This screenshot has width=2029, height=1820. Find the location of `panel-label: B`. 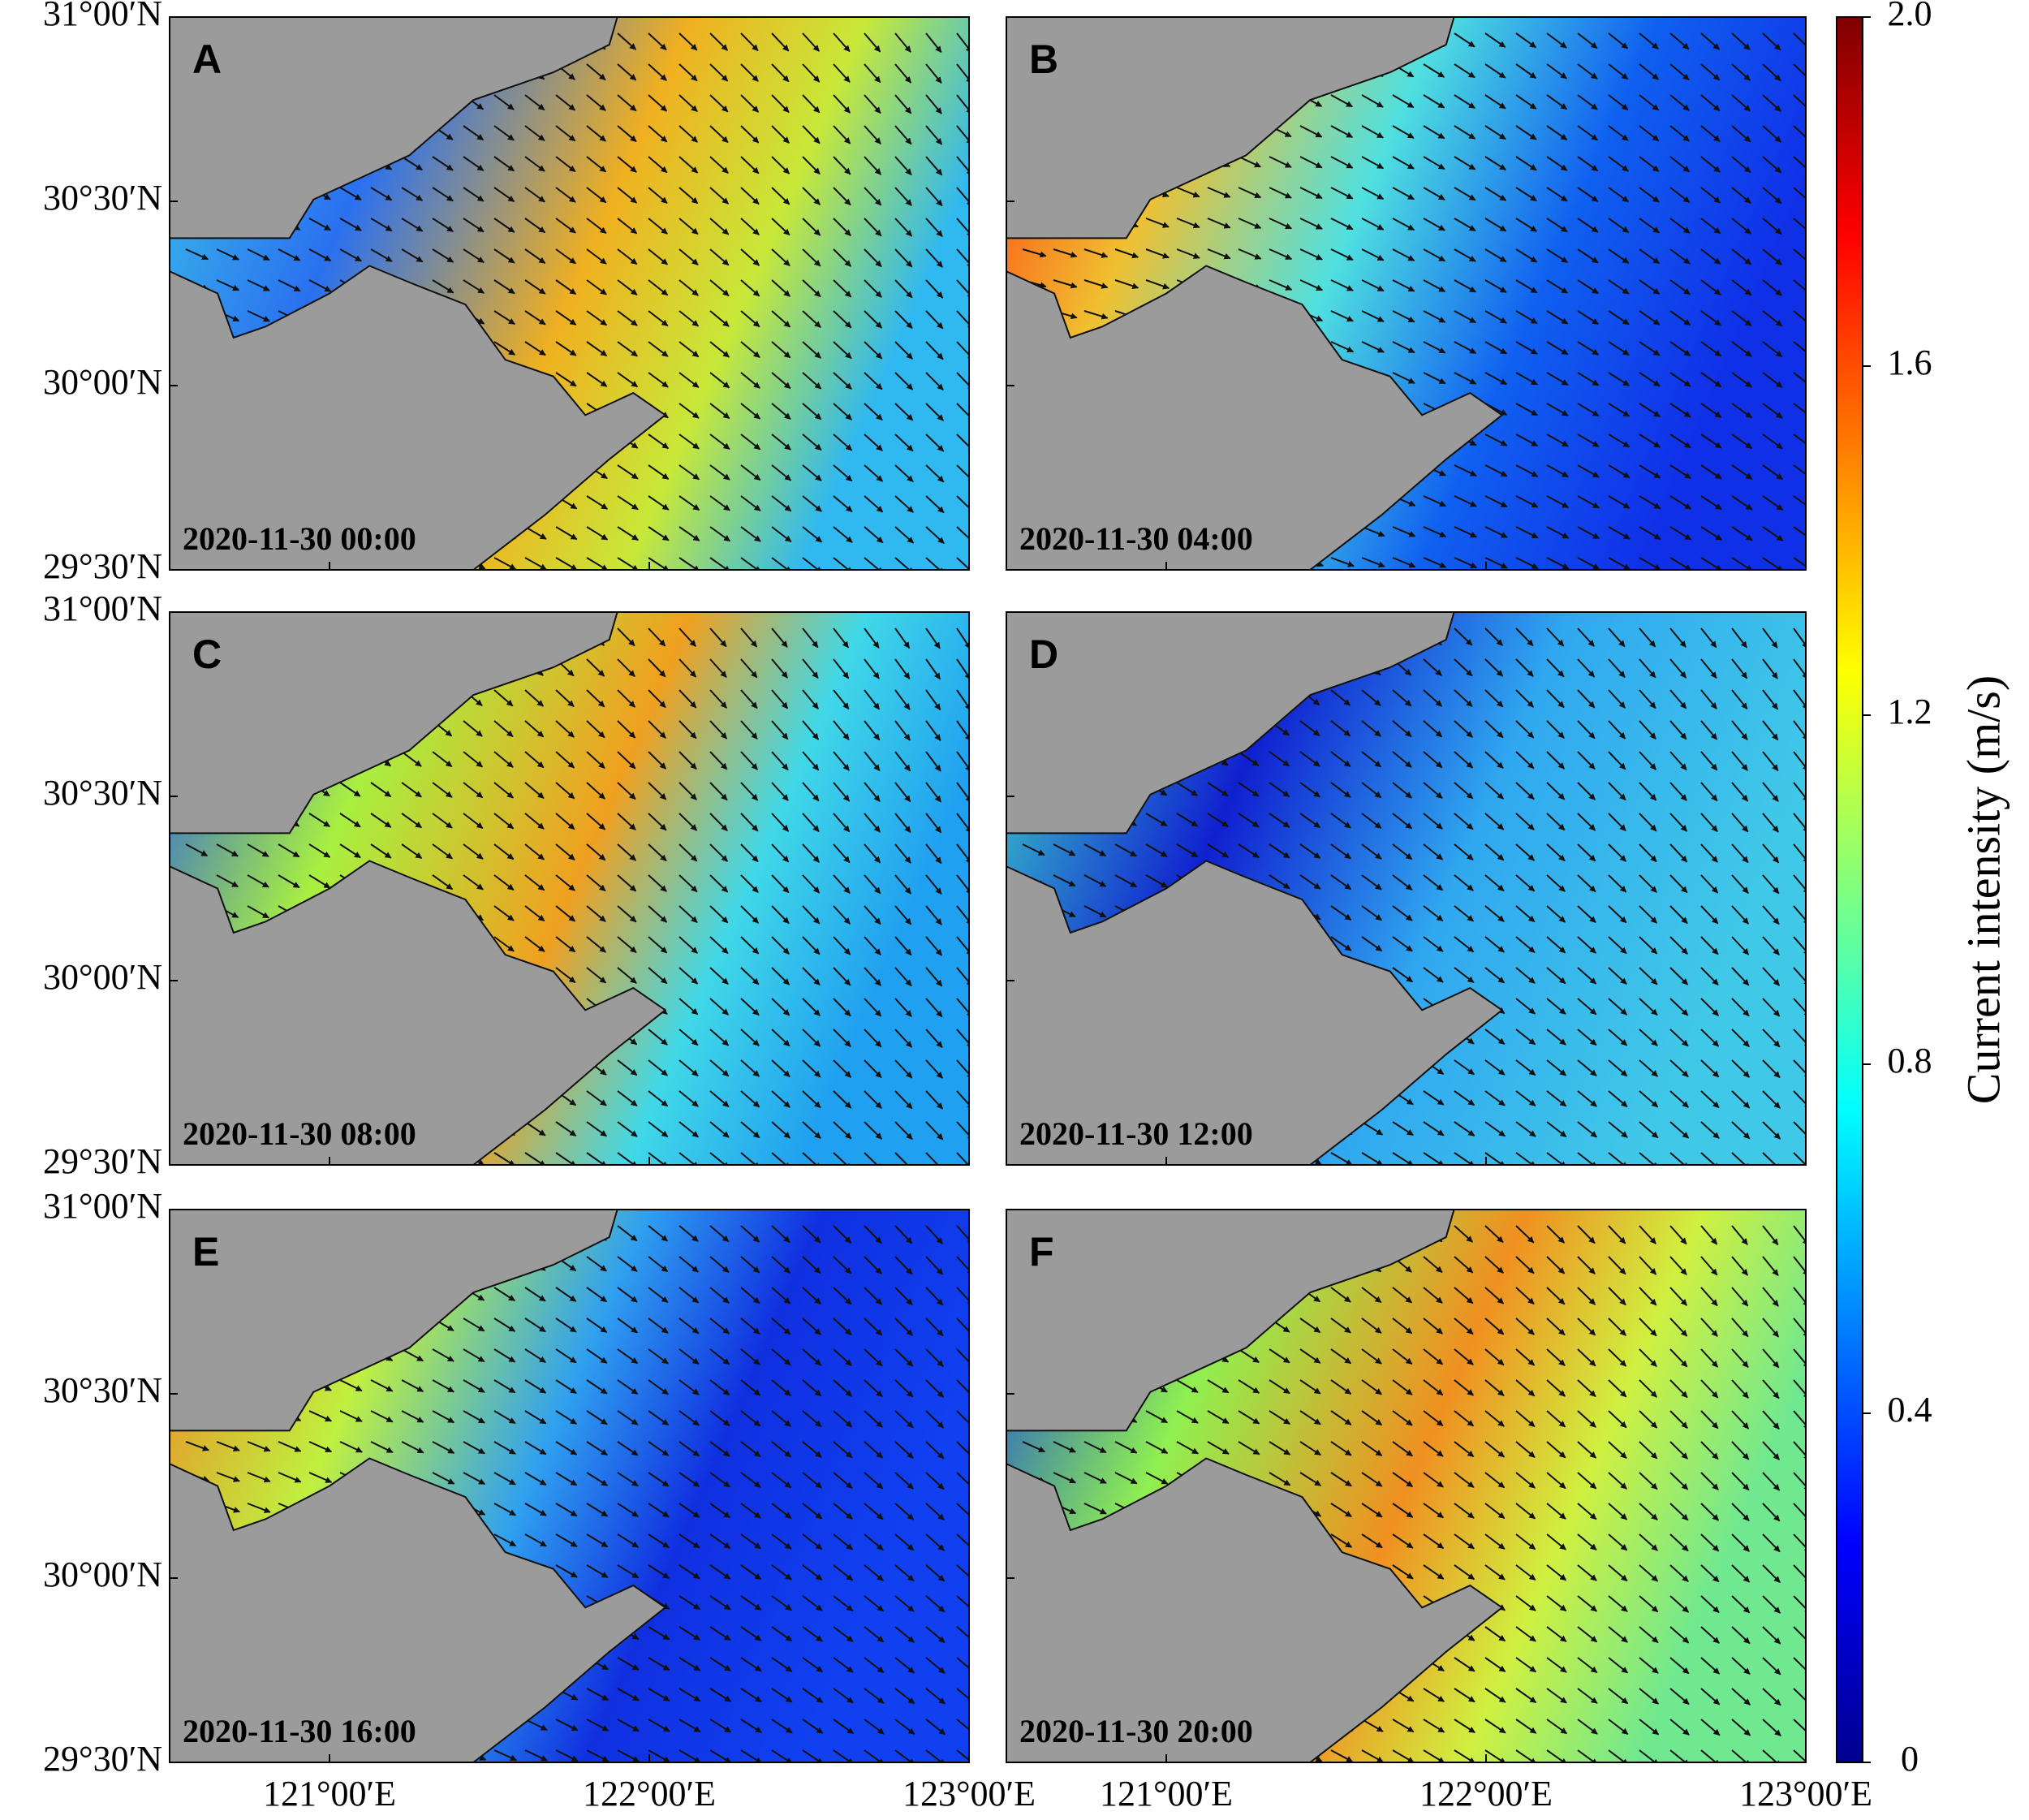

panel-label: B is located at coordinates (1043, 60).